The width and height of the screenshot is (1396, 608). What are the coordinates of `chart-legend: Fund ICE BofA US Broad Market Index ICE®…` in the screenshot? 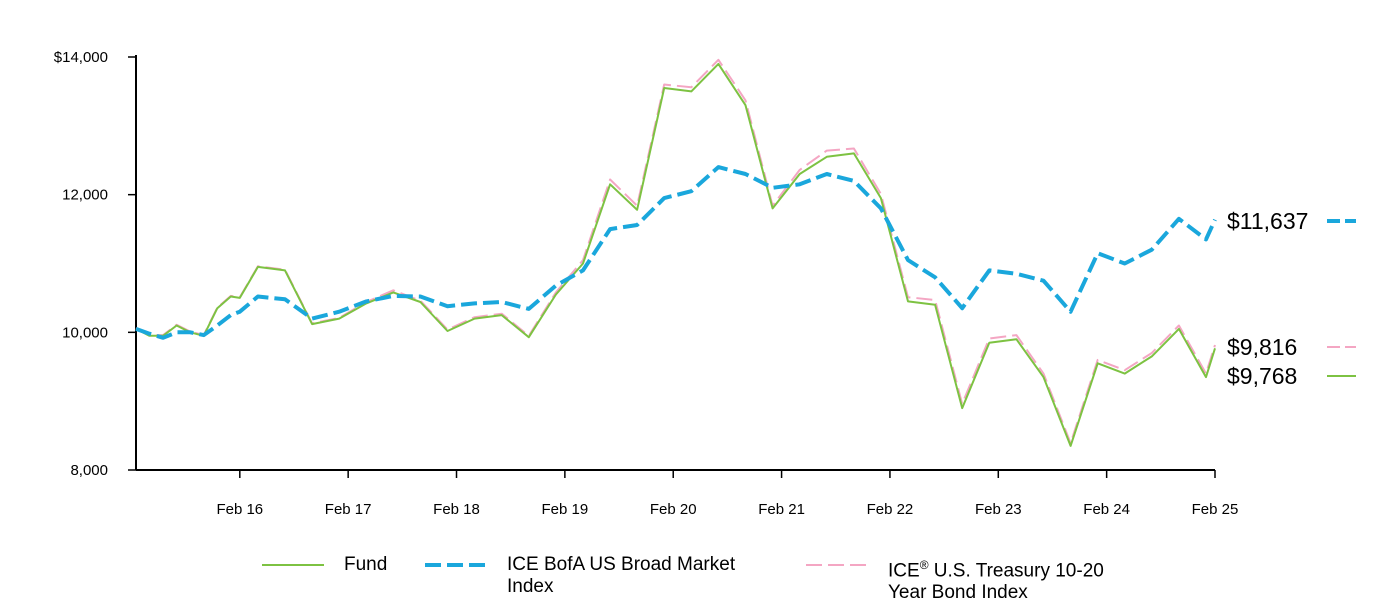 It's located at (698, 581).